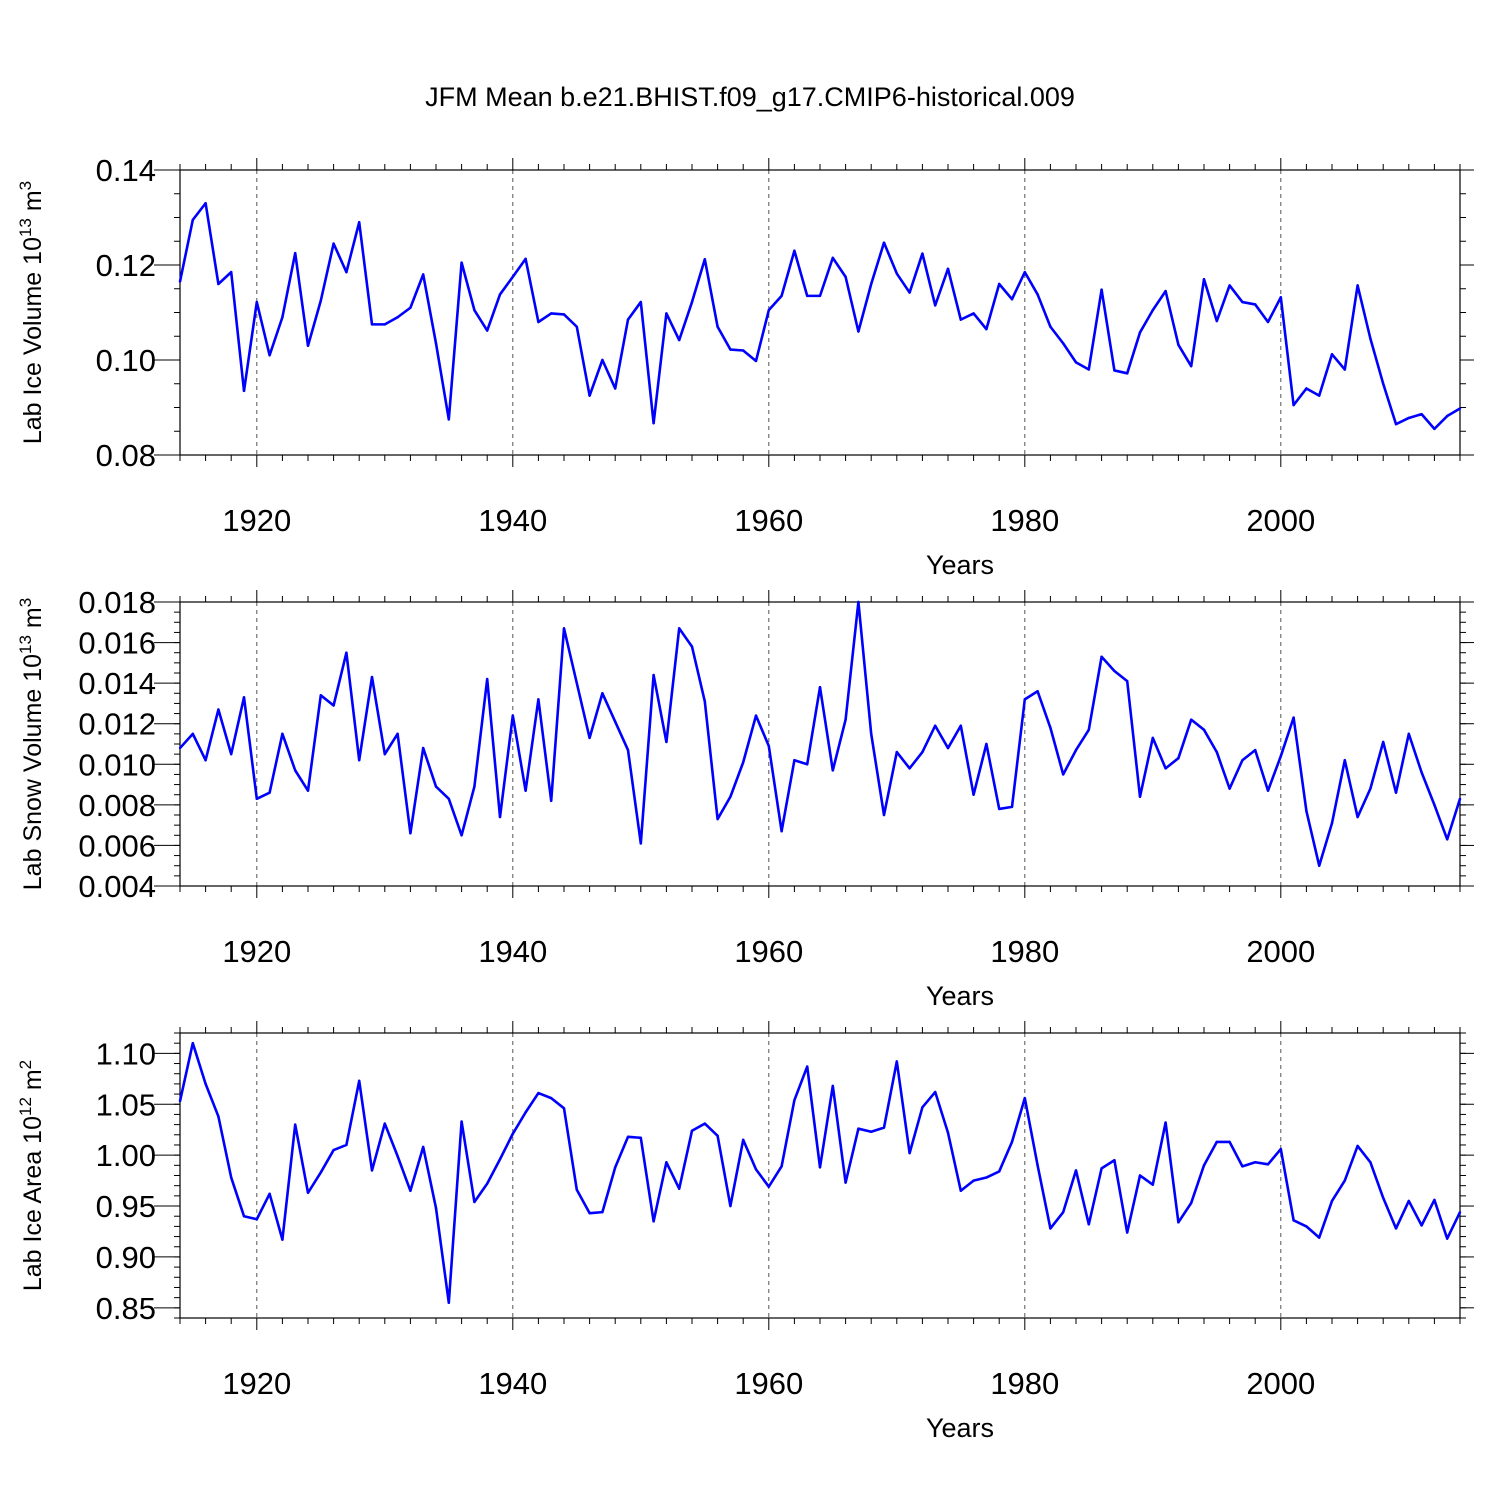 This screenshot has height=1505, width=1500. I want to click on y-tick-label: 1.05, so click(126, 1104).